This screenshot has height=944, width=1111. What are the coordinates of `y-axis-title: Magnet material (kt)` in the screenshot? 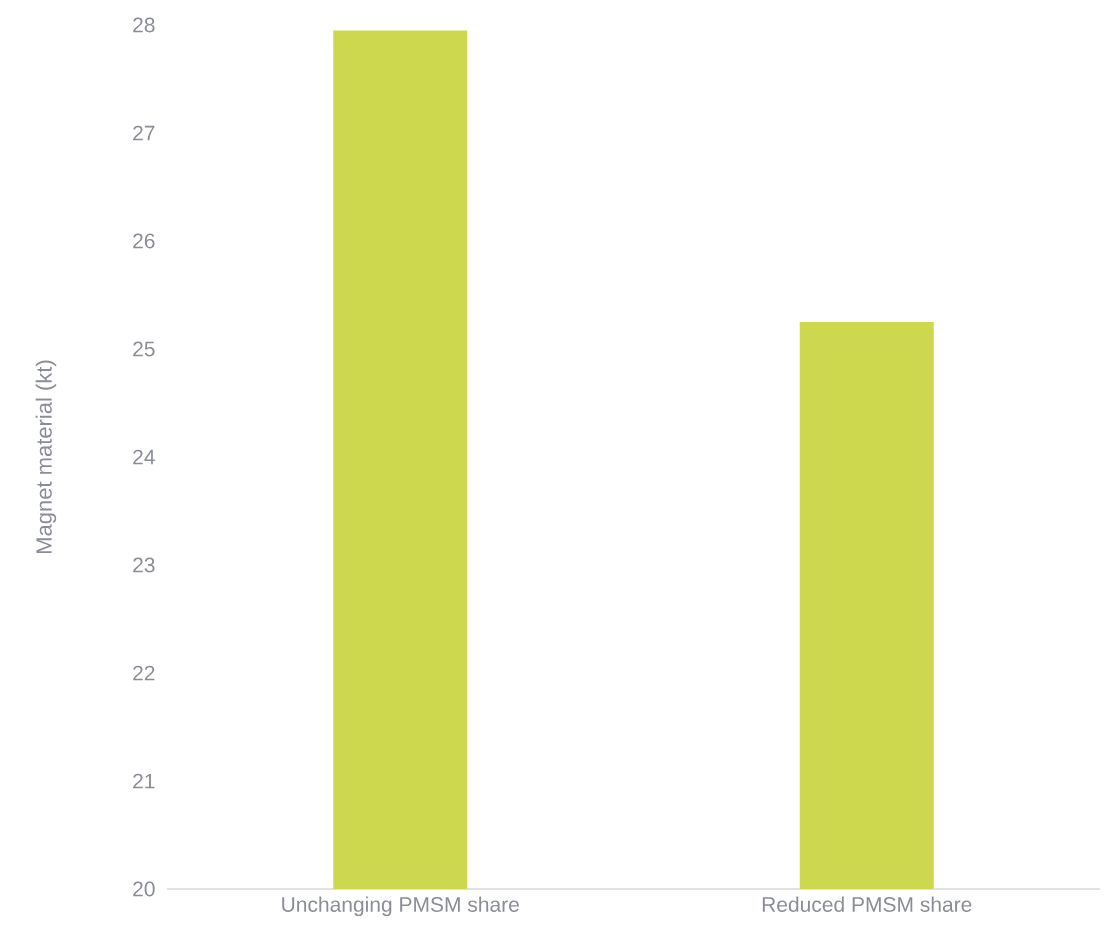 It's located at (46, 456).